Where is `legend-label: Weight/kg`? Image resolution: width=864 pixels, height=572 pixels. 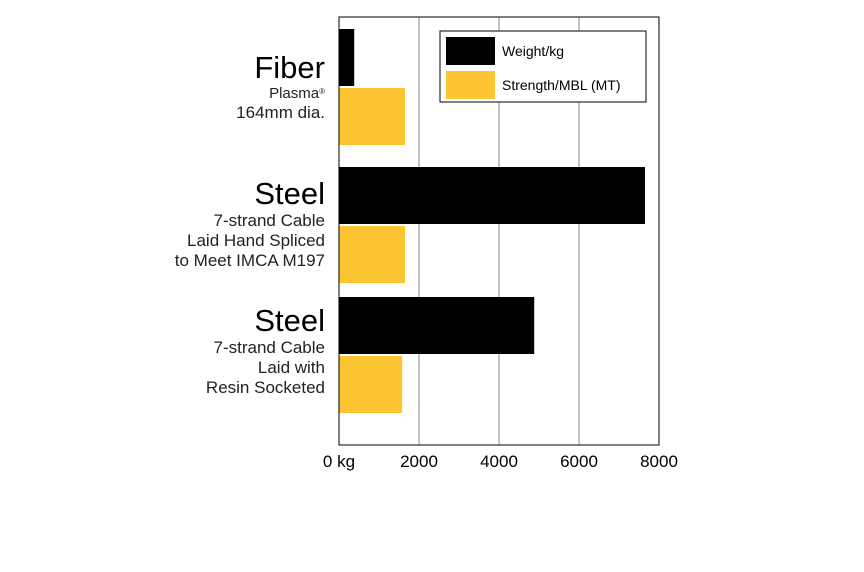
legend-label: Weight/kg is located at coordinates (533, 51).